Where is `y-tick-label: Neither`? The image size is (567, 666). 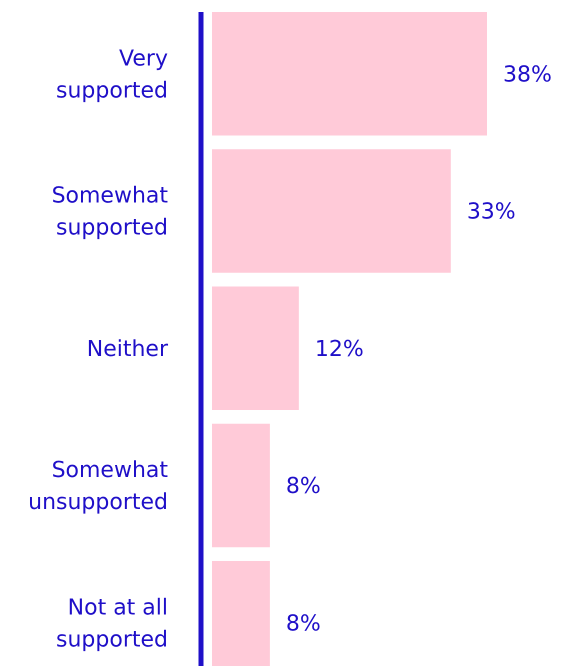 y-tick-label: Neither is located at coordinates (127, 349).